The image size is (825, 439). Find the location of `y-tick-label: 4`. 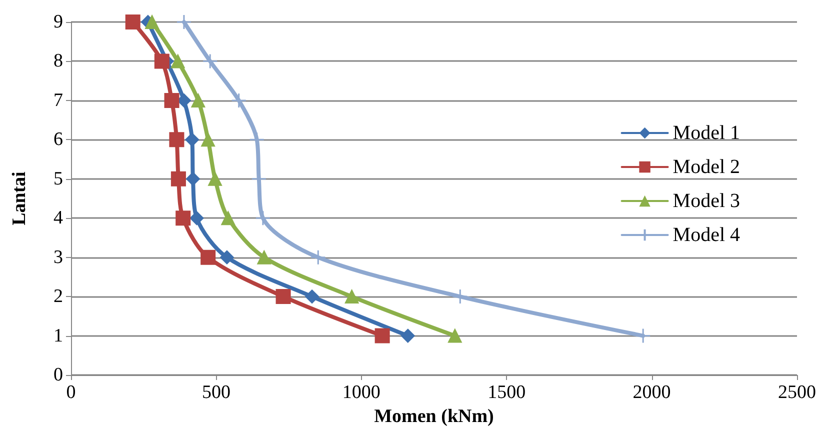

y-tick-label: 4 is located at coordinates (59, 218).